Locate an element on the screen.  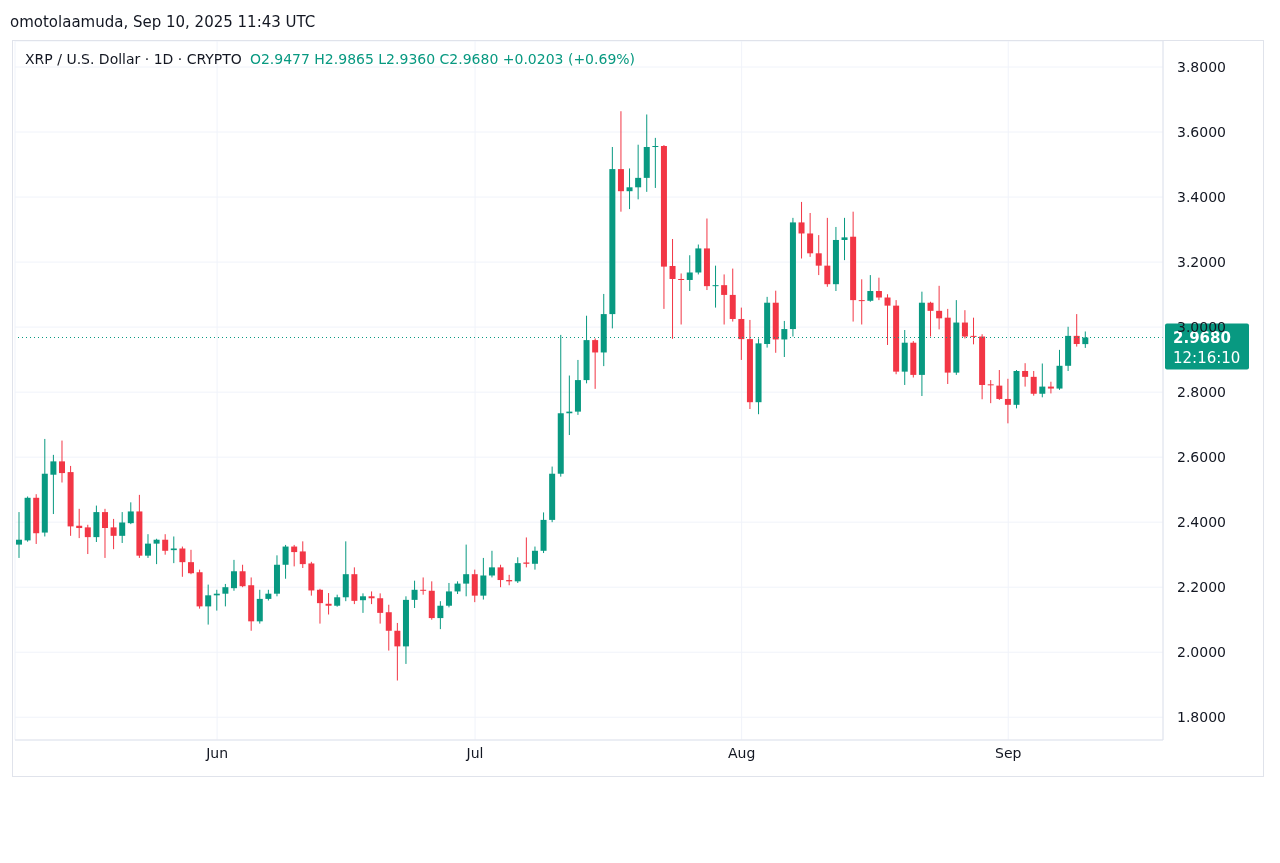
y-tick-label: 2.2000 is located at coordinates (1201, 587).